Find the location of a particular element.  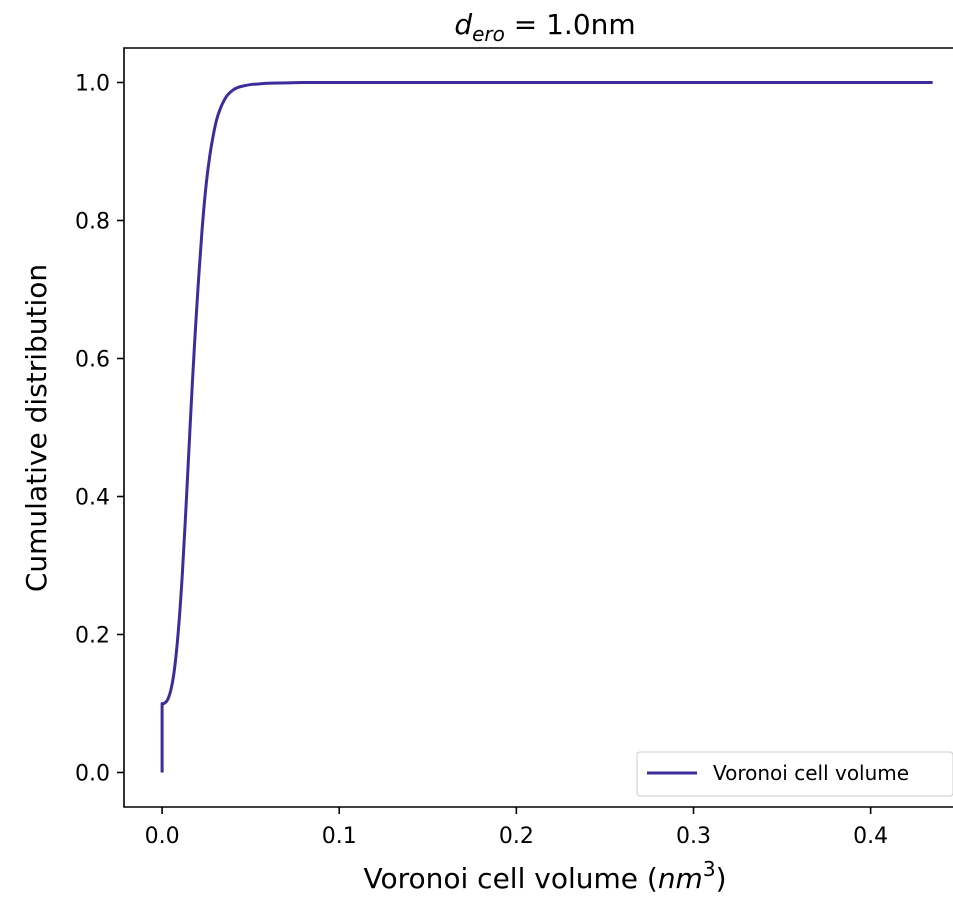

x-tick-label: 0.4 is located at coordinates (870, 836).